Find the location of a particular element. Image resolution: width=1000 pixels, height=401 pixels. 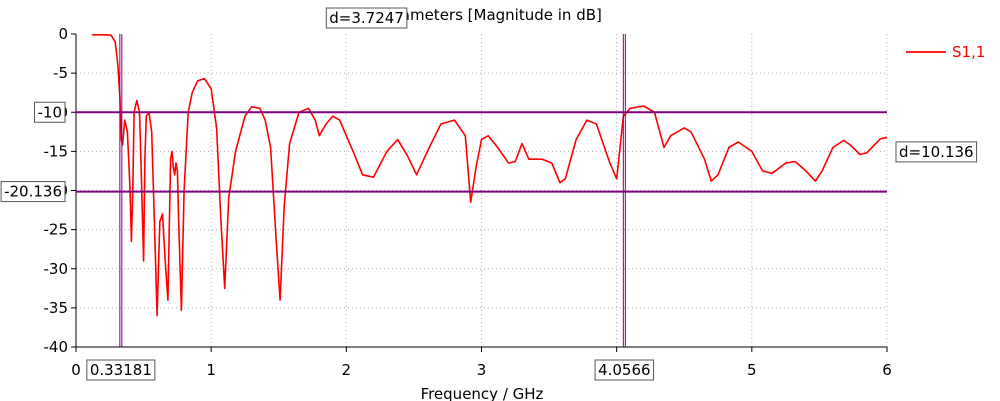

horizontal-marker-value: -20.136 is located at coordinates (33, 192).